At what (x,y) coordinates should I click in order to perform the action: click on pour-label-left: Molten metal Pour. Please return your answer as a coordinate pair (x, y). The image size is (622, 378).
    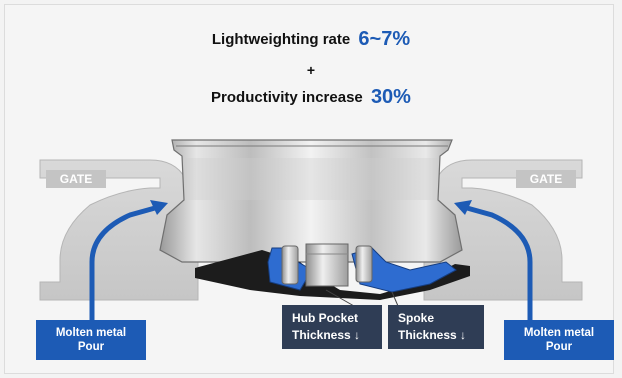
    Looking at the image, I should click on (91, 340).